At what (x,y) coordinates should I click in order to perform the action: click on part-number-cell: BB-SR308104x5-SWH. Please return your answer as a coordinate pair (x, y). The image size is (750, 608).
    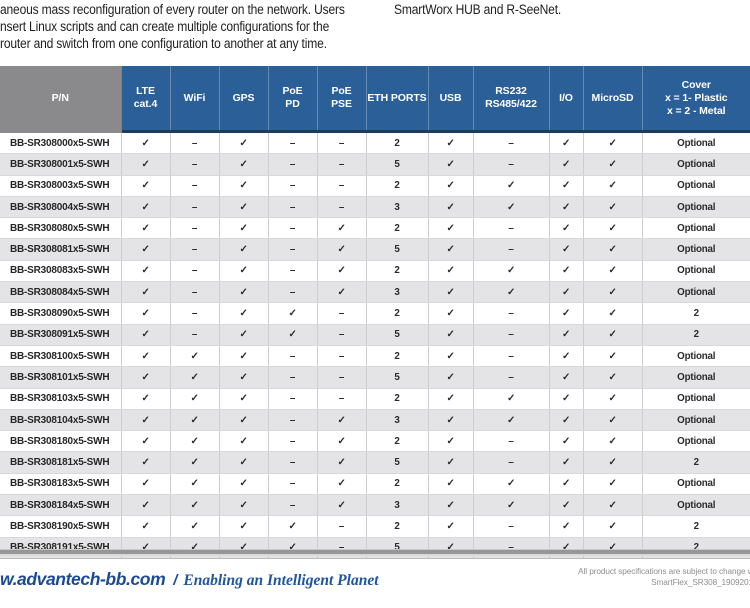
    Looking at the image, I should click on (61, 420).